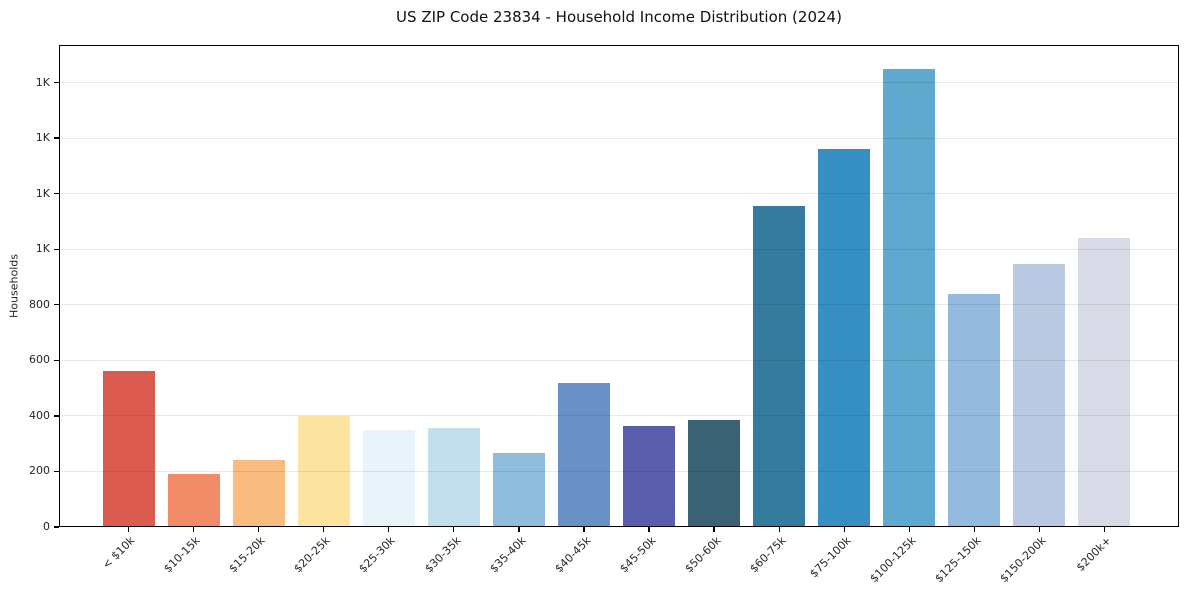 The height and width of the screenshot is (590, 1189). What do you see at coordinates (39, 360) in the screenshot?
I see `y-tick-label: 600` at bounding box center [39, 360].